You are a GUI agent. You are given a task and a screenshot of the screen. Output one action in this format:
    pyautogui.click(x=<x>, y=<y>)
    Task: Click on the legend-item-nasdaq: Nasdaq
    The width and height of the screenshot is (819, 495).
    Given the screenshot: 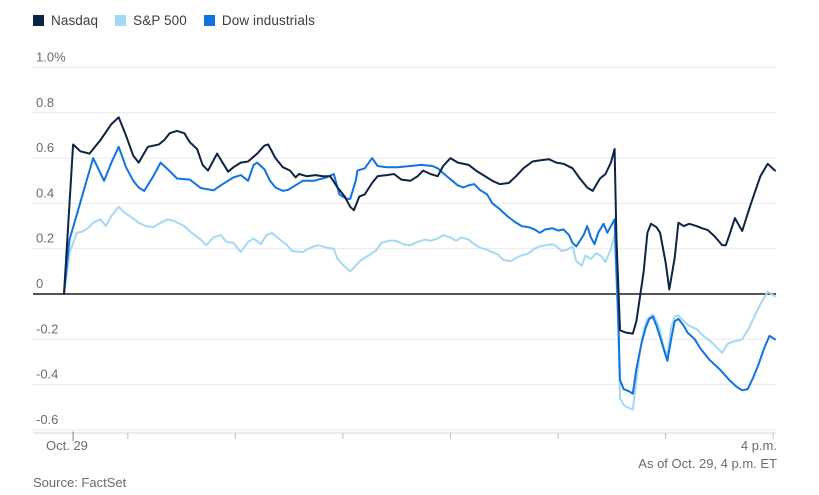 What is the action you would take?
    pyautogui.click(x=65, y=20)
    